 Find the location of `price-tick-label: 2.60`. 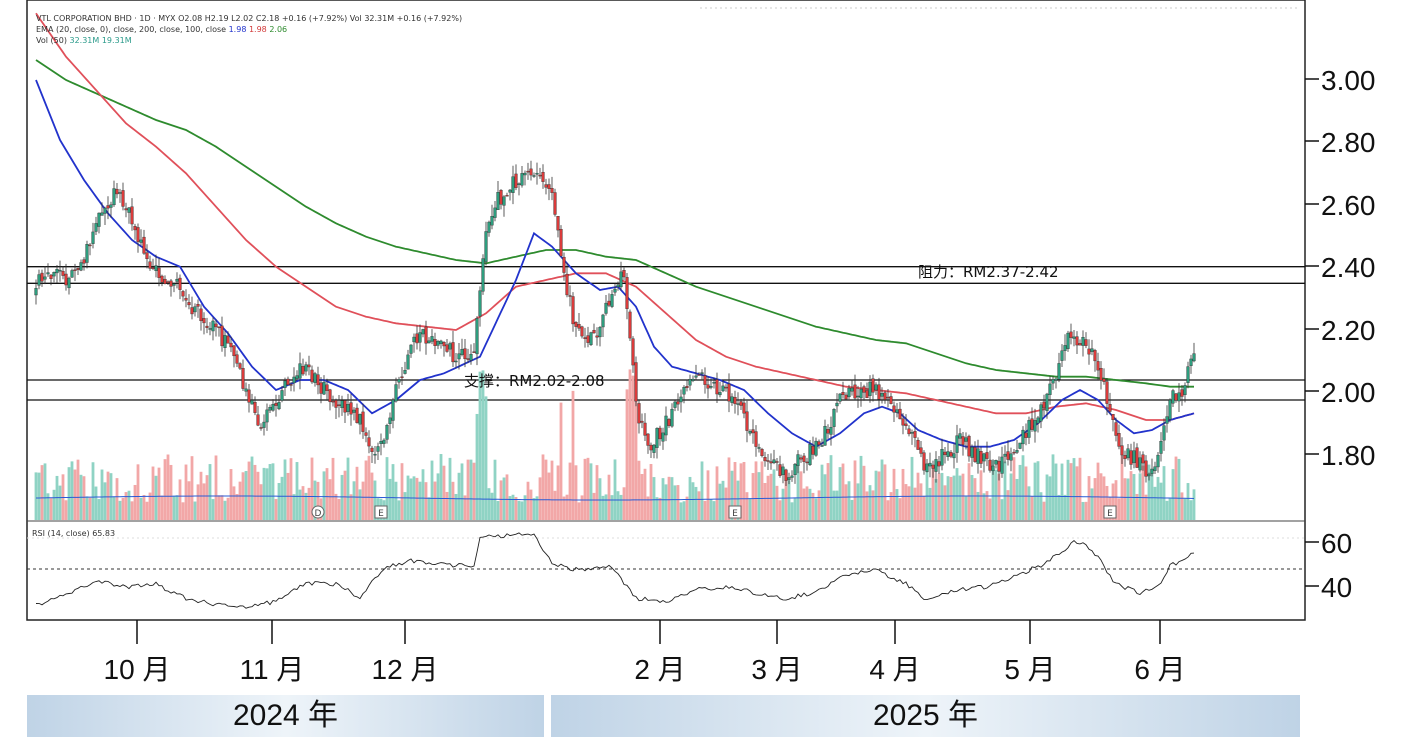

price-tick-label: 2.60 is located at coordinates (1348, 205).